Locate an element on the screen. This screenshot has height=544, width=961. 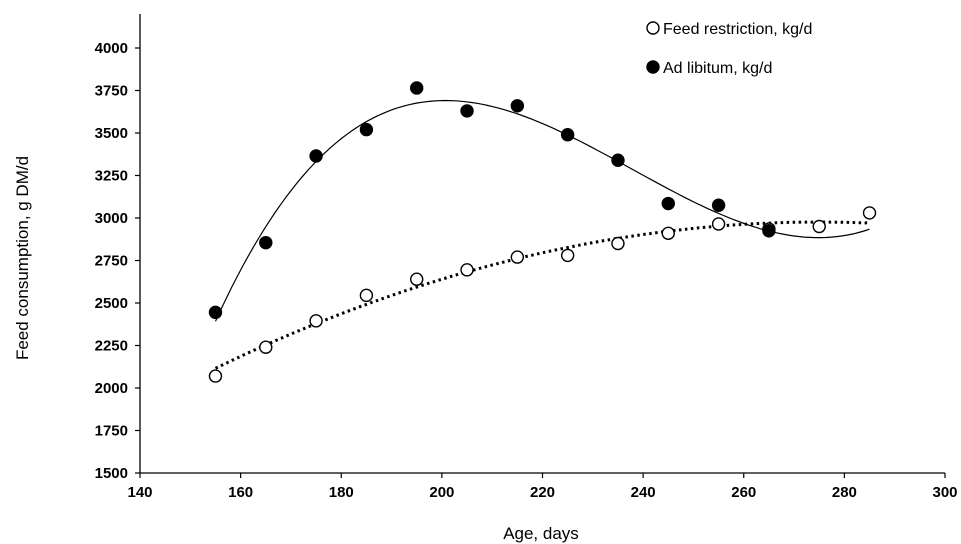
y-tick-label: 1750 is located at coordinates (111, 431).